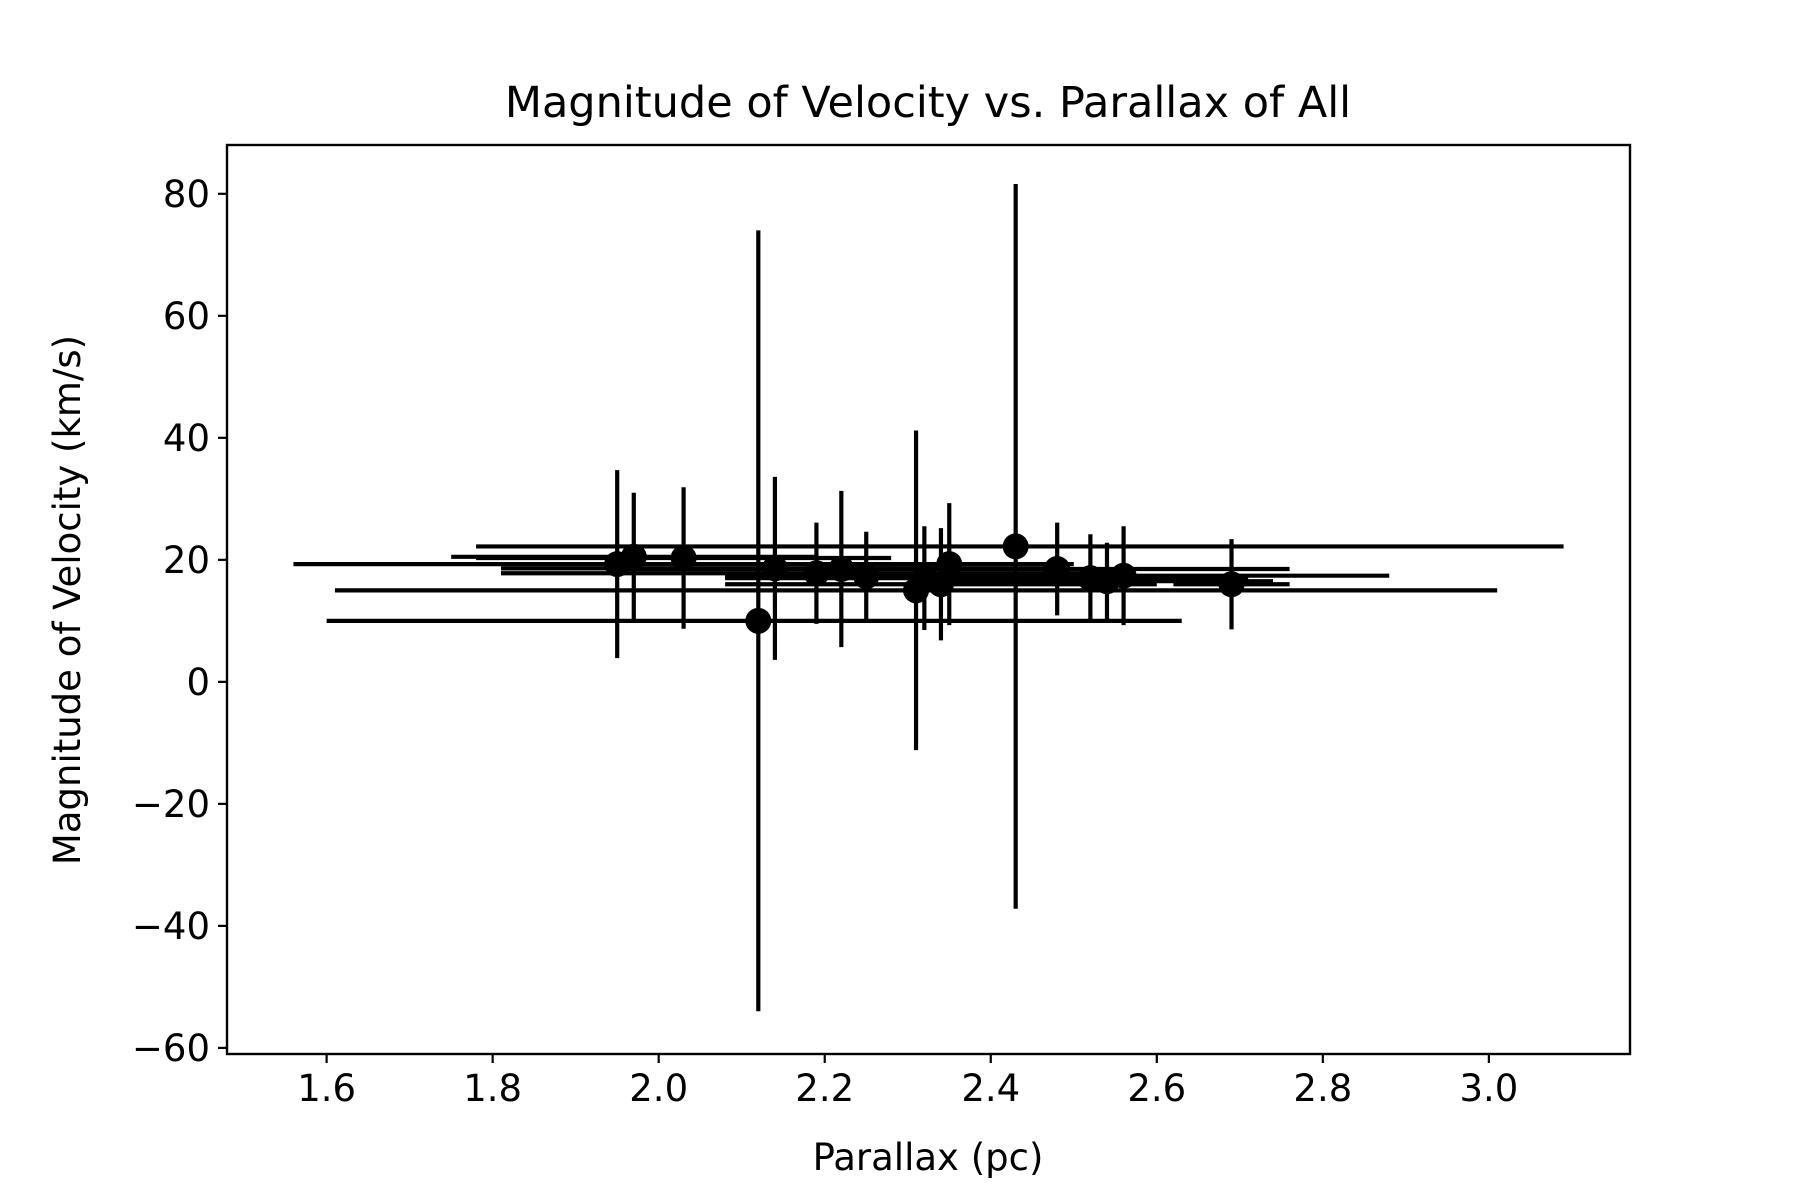 The image size is (1800, 1200). What do you see at coordinates (179, 621) in the screenshot?
I see `y-axis: −60 −40 −20 0 20 40 60 80` at bounding box center [179, 621].